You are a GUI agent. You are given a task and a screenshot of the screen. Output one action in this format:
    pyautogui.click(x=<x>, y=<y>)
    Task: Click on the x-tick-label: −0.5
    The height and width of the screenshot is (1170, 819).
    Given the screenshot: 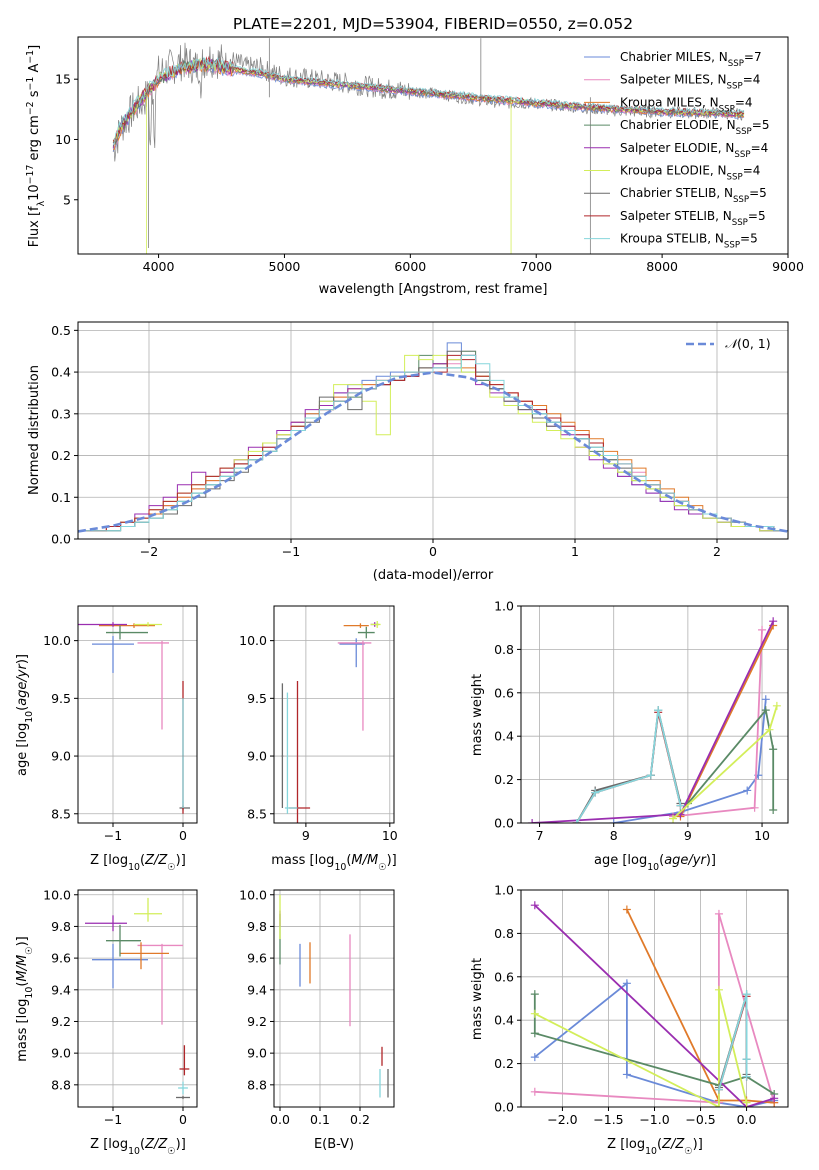 What is the action you would take?
    pyautogui.click(x=700, y=1119)
    